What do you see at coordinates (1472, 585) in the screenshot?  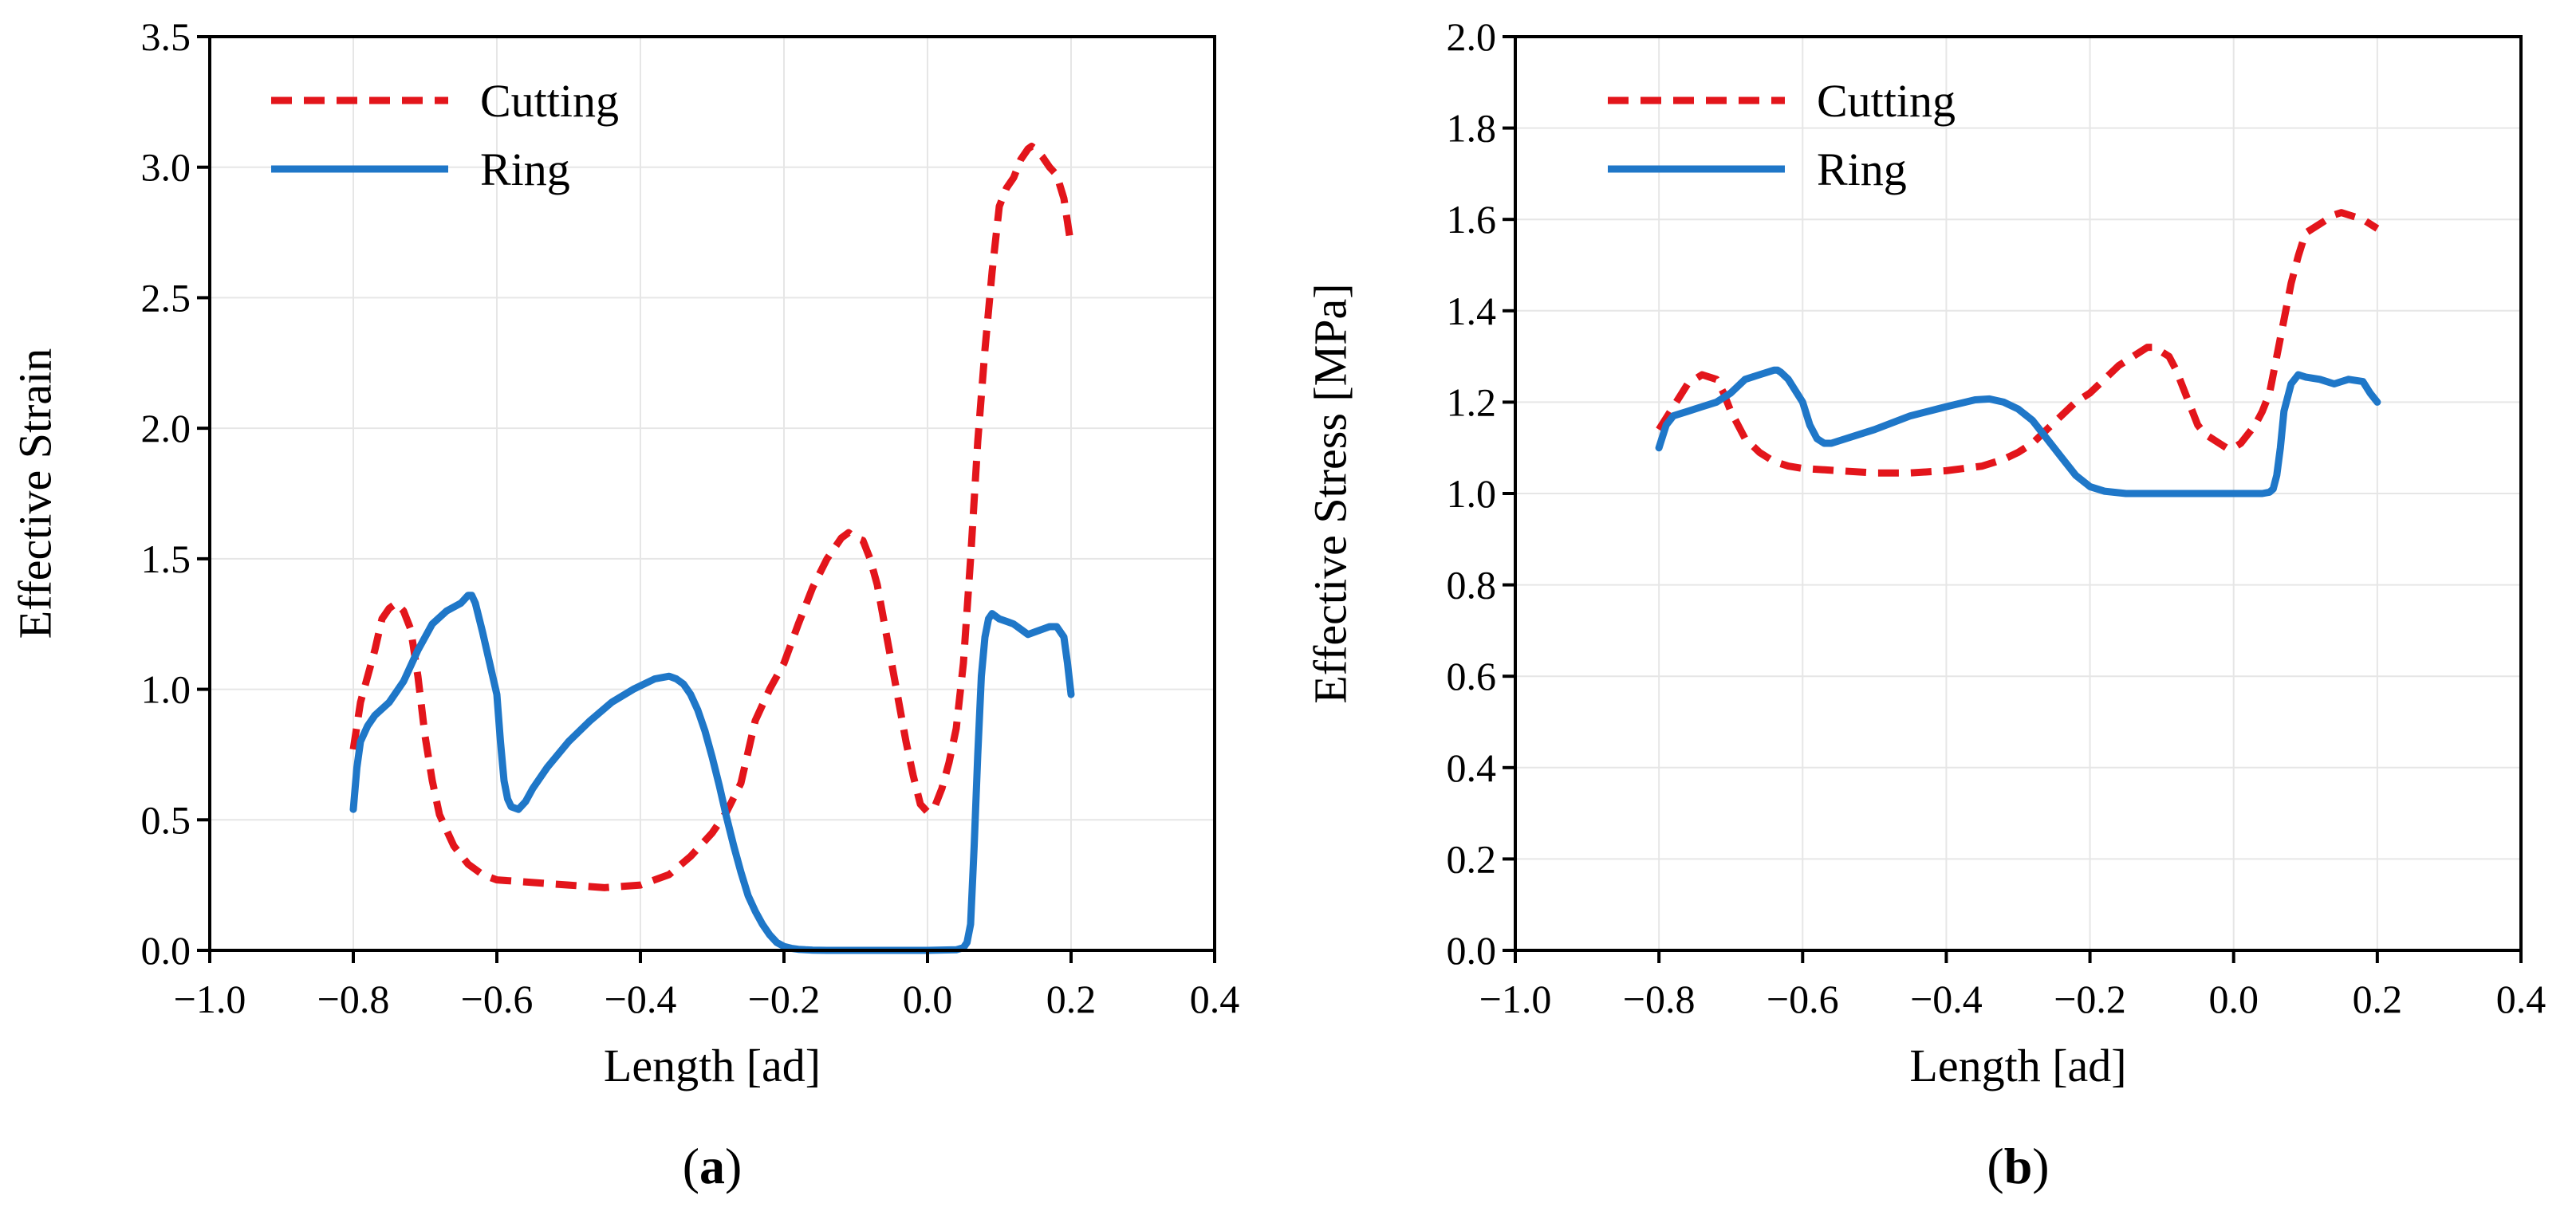 I see `y-tick-label: 0.8` at bounding box center [1472, 585].